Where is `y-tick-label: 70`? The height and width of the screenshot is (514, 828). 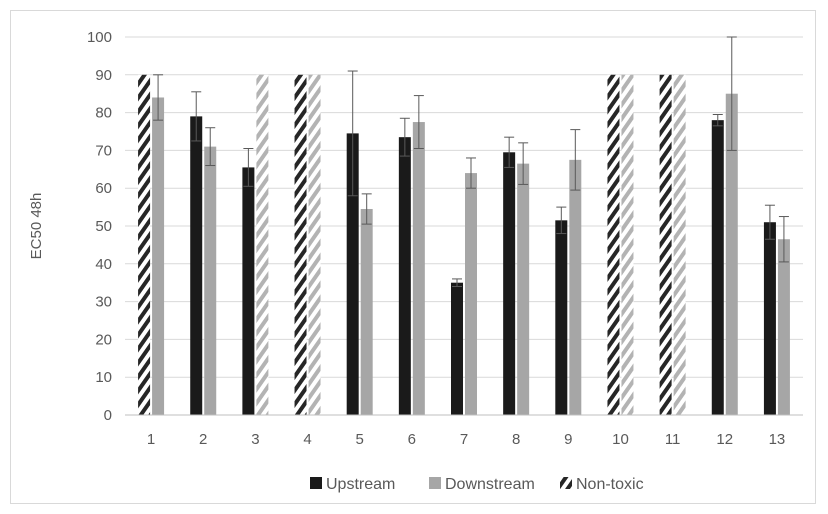 y-tick-label: 70 is located at coordinates (103, 150).